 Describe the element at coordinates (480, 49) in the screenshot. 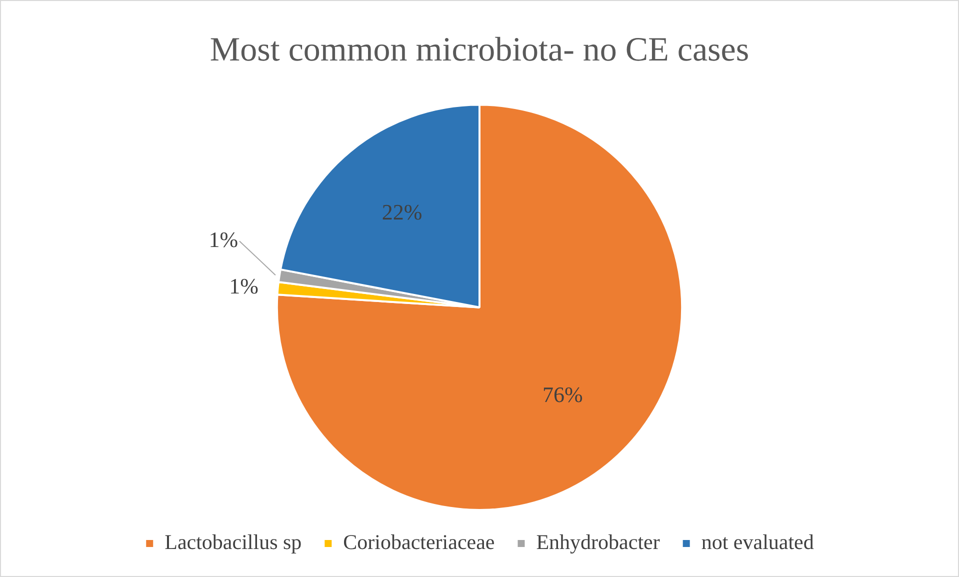

I see `chart-title: Most common microbiota- no CE cases` at that location.